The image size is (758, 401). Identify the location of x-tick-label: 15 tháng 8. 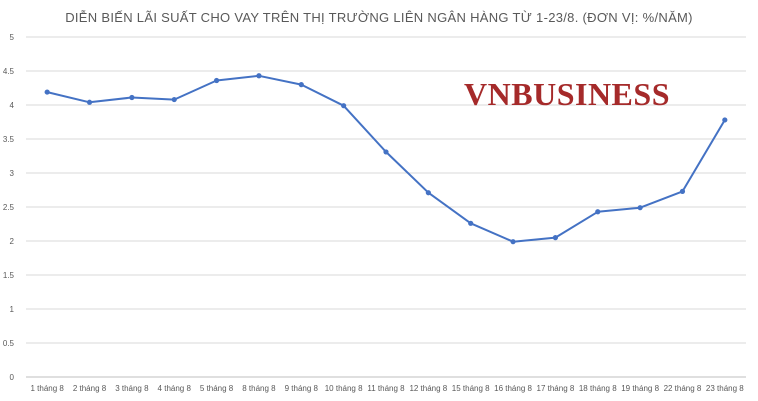
(471, 388).